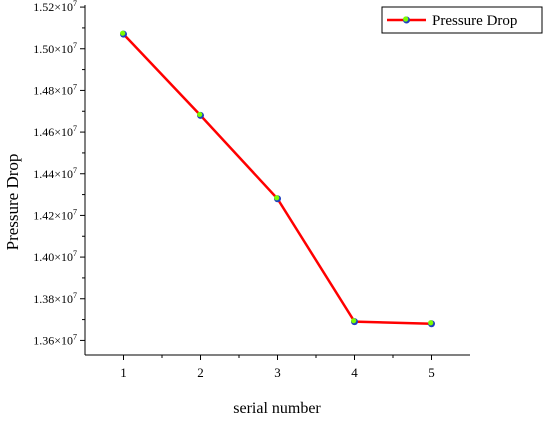  I want to click on x-tick-label: 1, so click(123, 372).